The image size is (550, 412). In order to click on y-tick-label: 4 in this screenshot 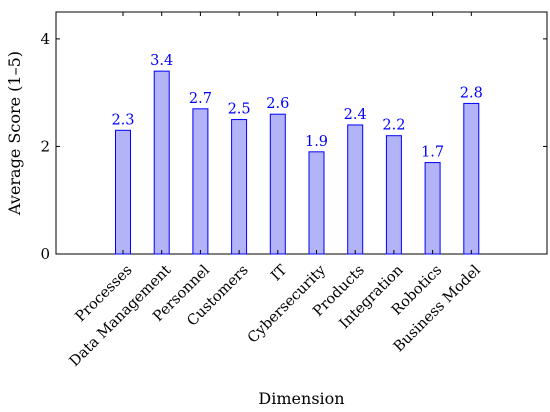, I will do `click(45, 39)`.